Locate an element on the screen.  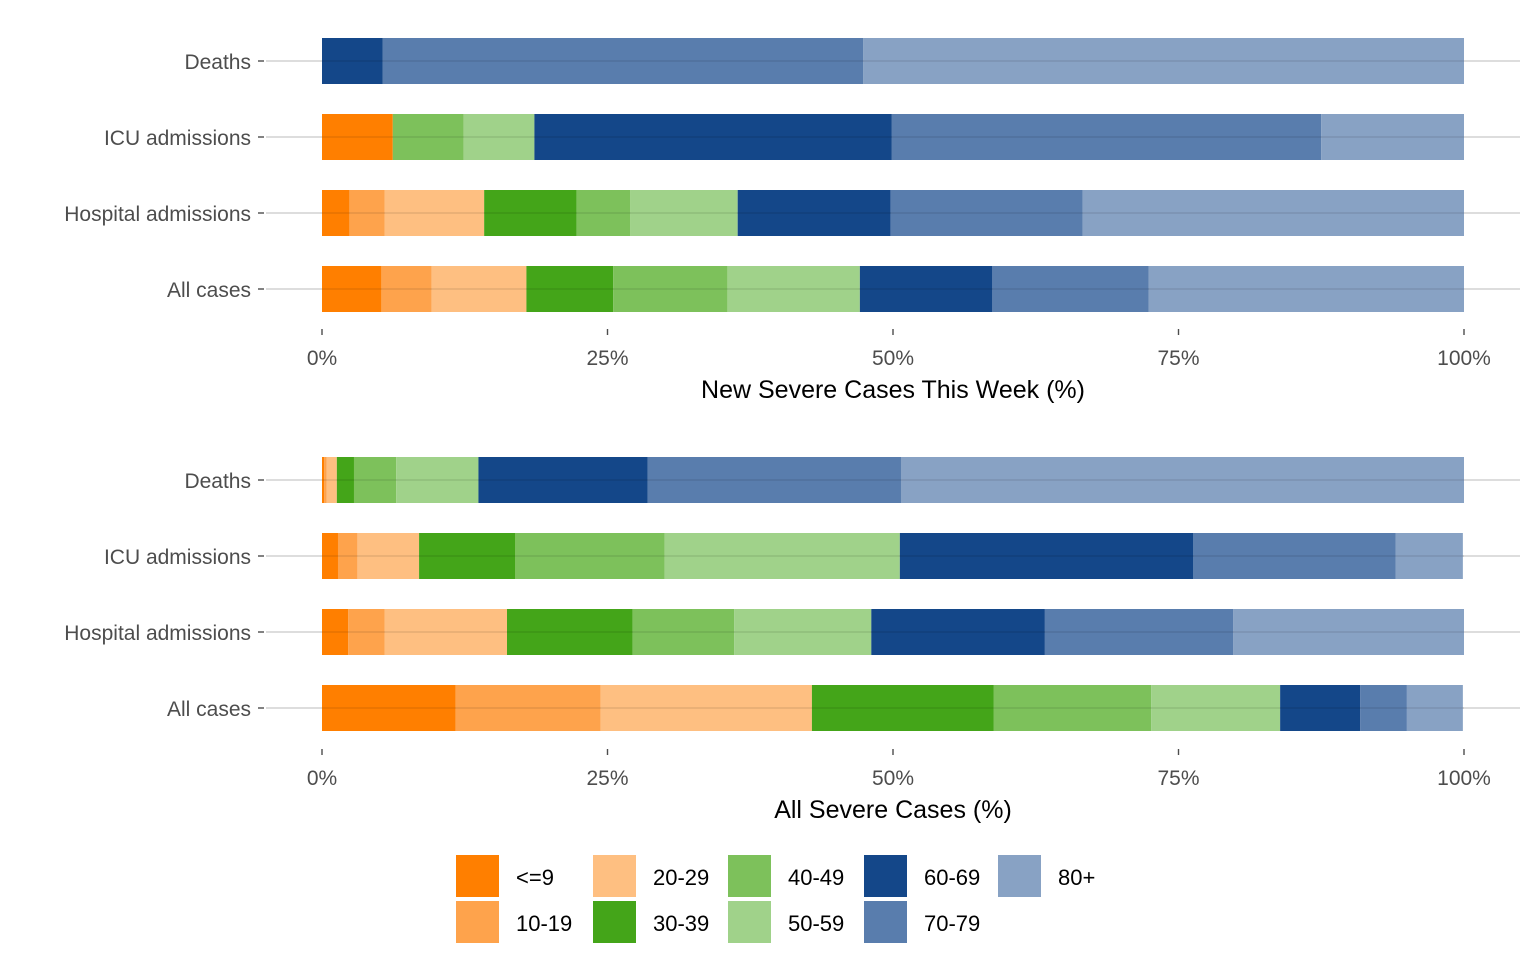
bar-segment-2029-icu-admissions is located at coordinates (388, 556).